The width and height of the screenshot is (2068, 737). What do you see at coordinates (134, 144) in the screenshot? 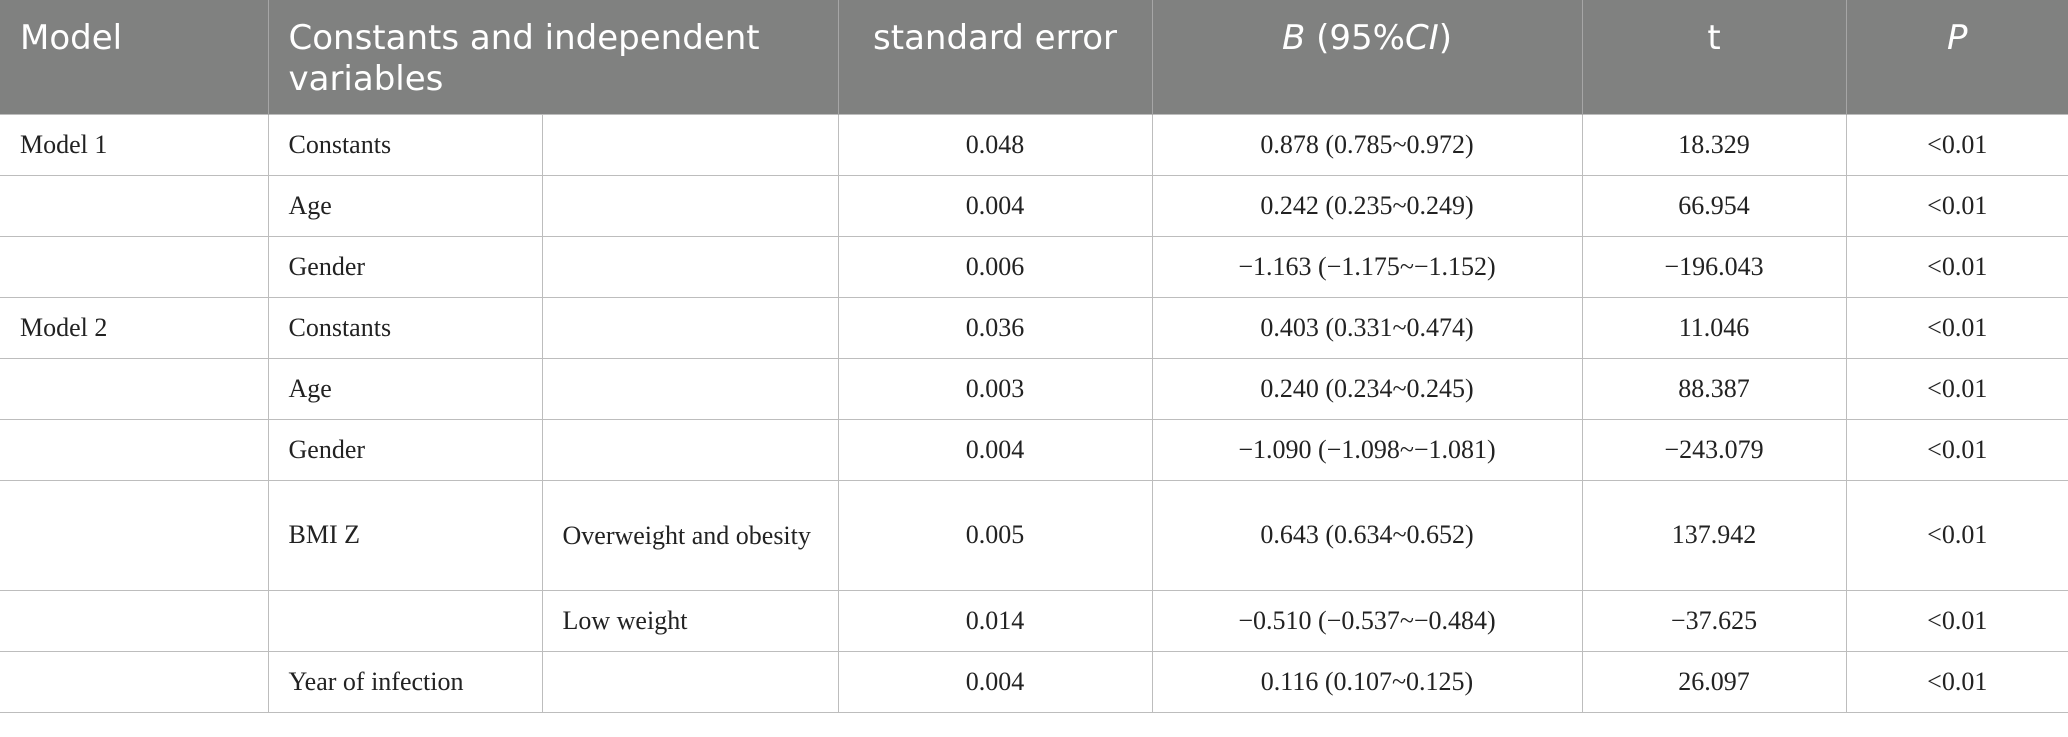
I see `cell-model: Model 1` at bounding box center [134, 144].